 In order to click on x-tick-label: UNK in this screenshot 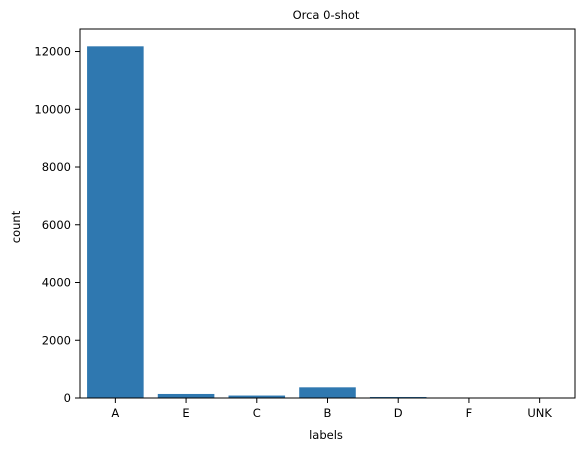, I will do `click(539, 413)`.